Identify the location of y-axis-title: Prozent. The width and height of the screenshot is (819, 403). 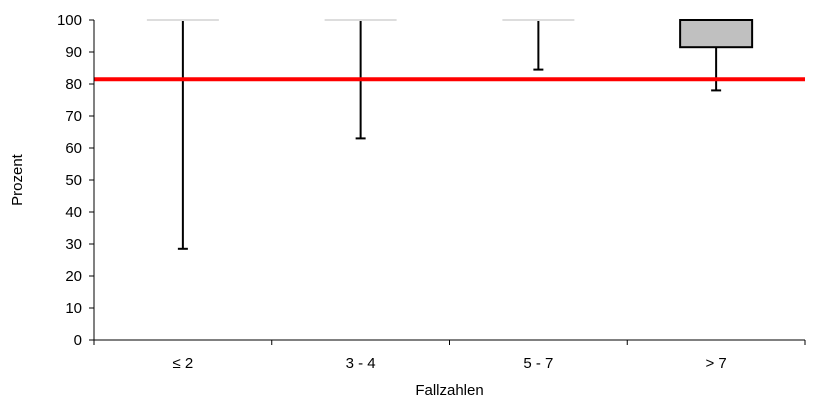
(17, 179).